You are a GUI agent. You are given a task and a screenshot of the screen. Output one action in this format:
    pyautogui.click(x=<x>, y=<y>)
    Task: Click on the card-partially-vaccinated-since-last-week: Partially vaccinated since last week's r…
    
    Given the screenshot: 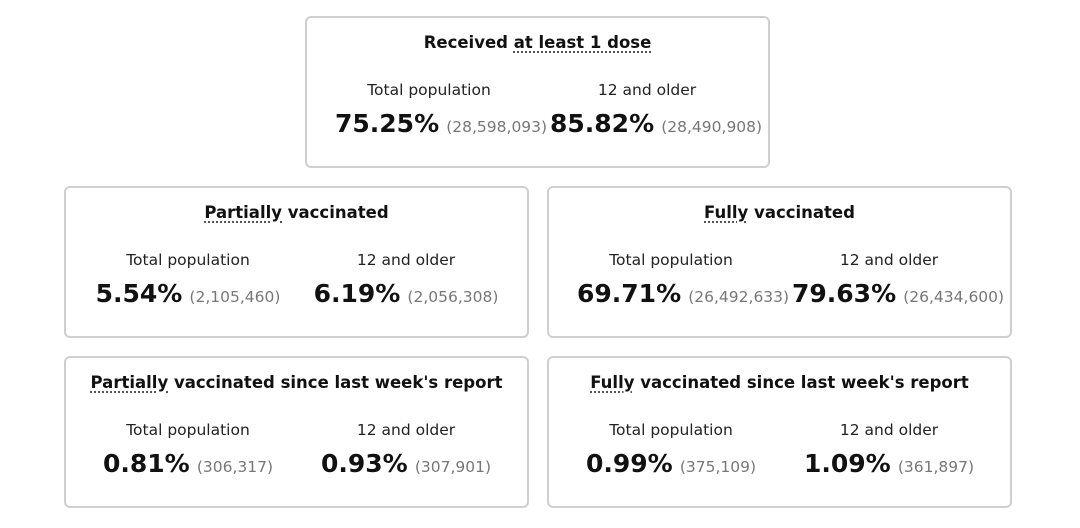 What is the action you would take?
    pyautogui.click(x=296, y=432)
    